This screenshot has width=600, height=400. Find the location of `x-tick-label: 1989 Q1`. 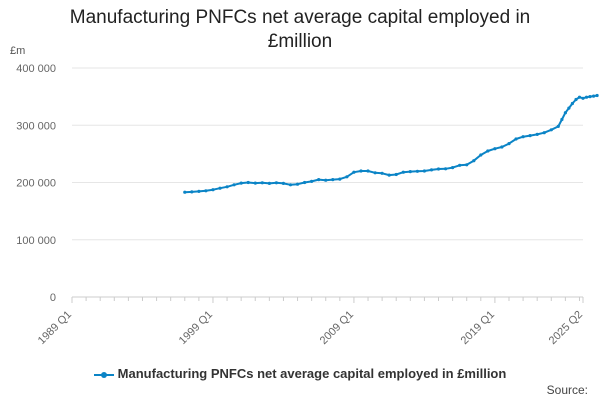

x-tick-label: 1989 Q1 is located at coordinates (55, 328).